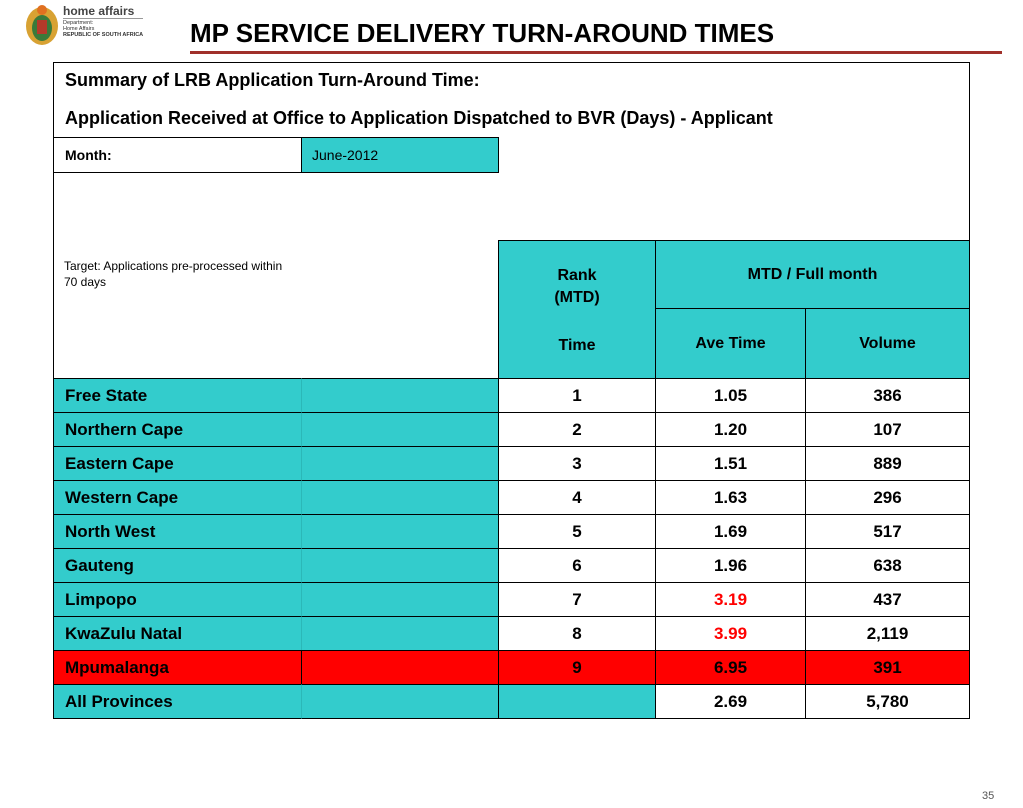  I want to click on province-name: Limpopo, so click(177, 599).